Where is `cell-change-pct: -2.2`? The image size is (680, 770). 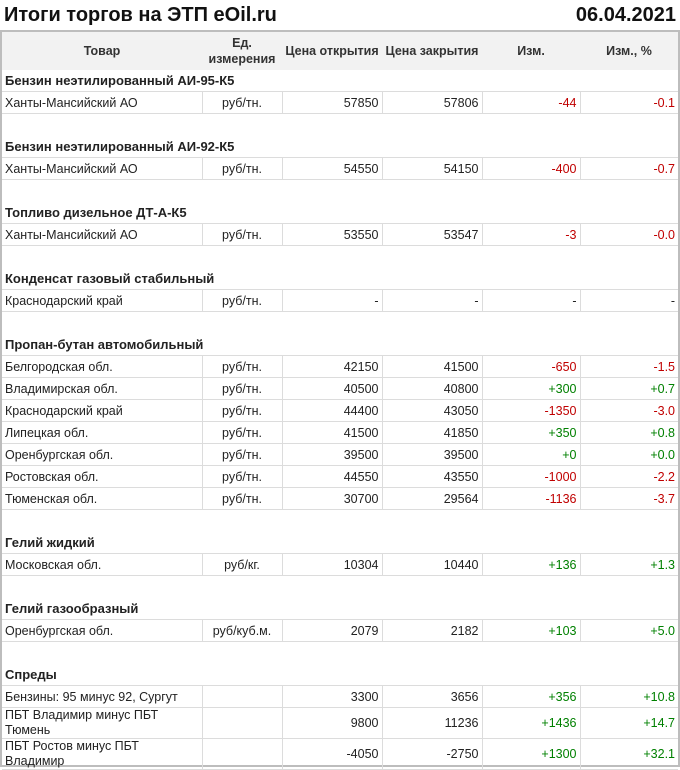
cell-change-pct: -2.2 is located at coordinates (628, 476).